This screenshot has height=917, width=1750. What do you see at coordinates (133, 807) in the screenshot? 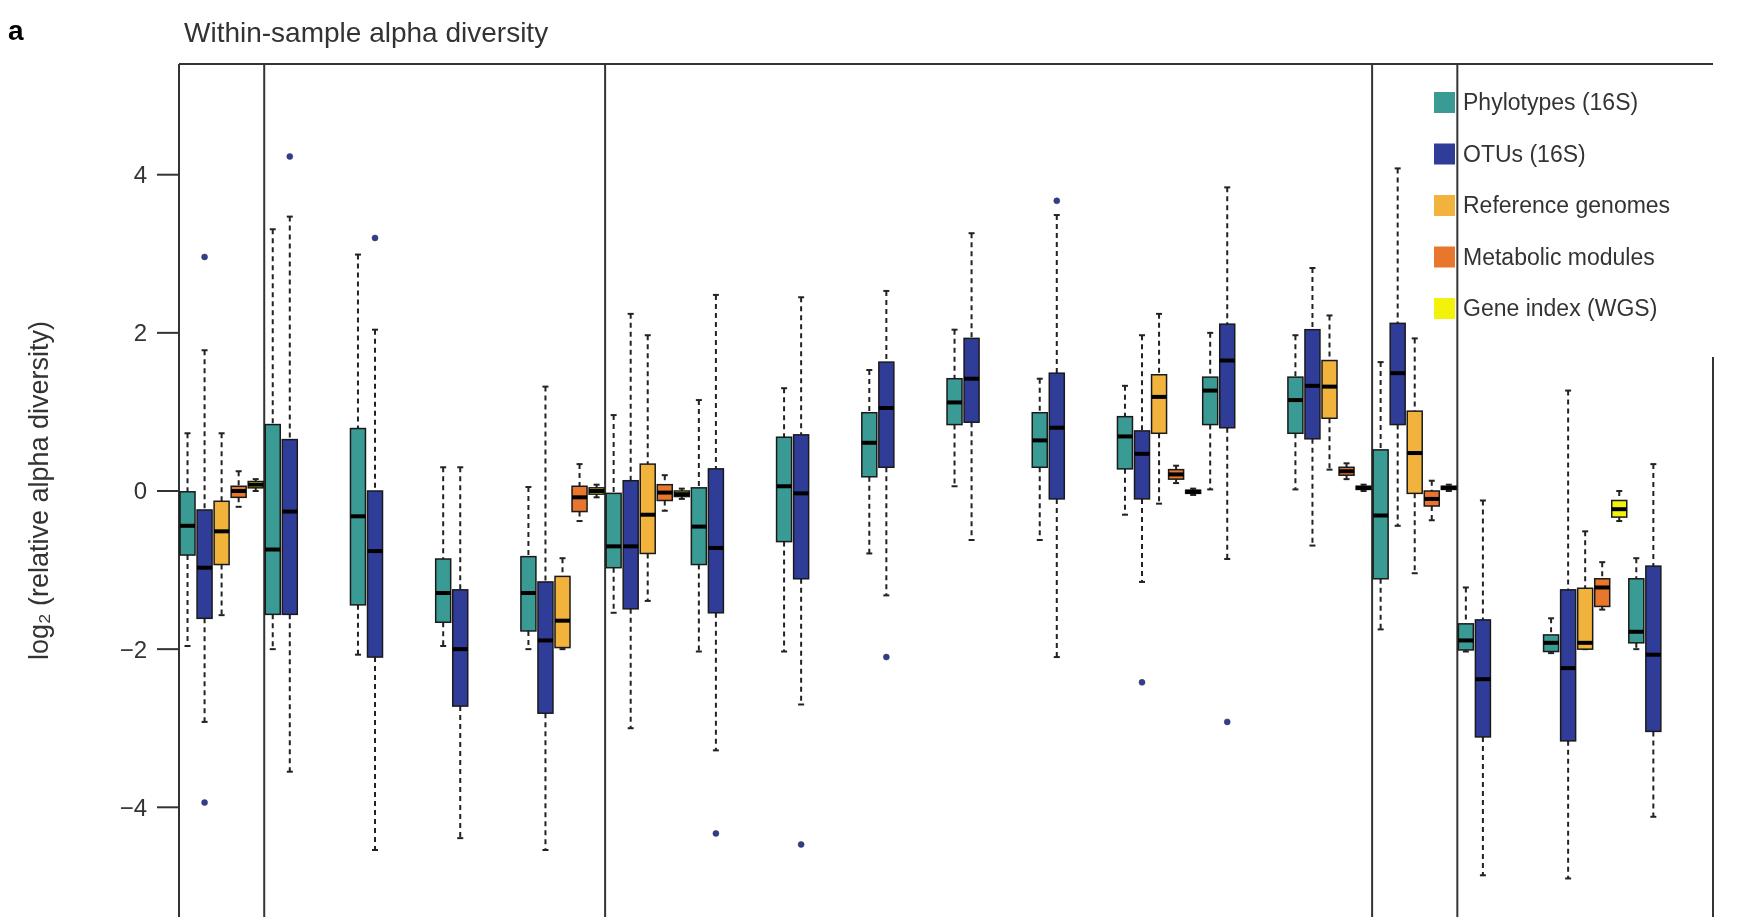
I see `y-tick-label: −4` at bounding box center [133, 807].